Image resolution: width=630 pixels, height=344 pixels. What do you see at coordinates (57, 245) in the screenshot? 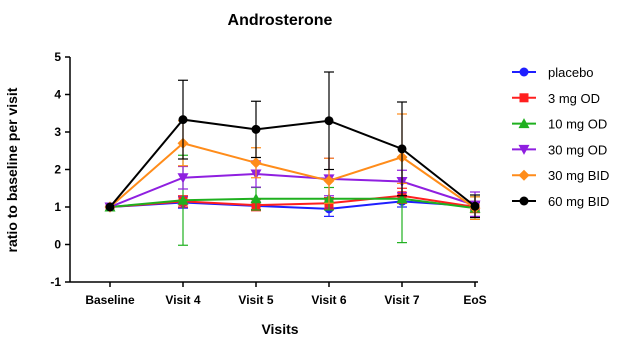
I see `y-tick-label: 0` at bounding box center [57, 245].